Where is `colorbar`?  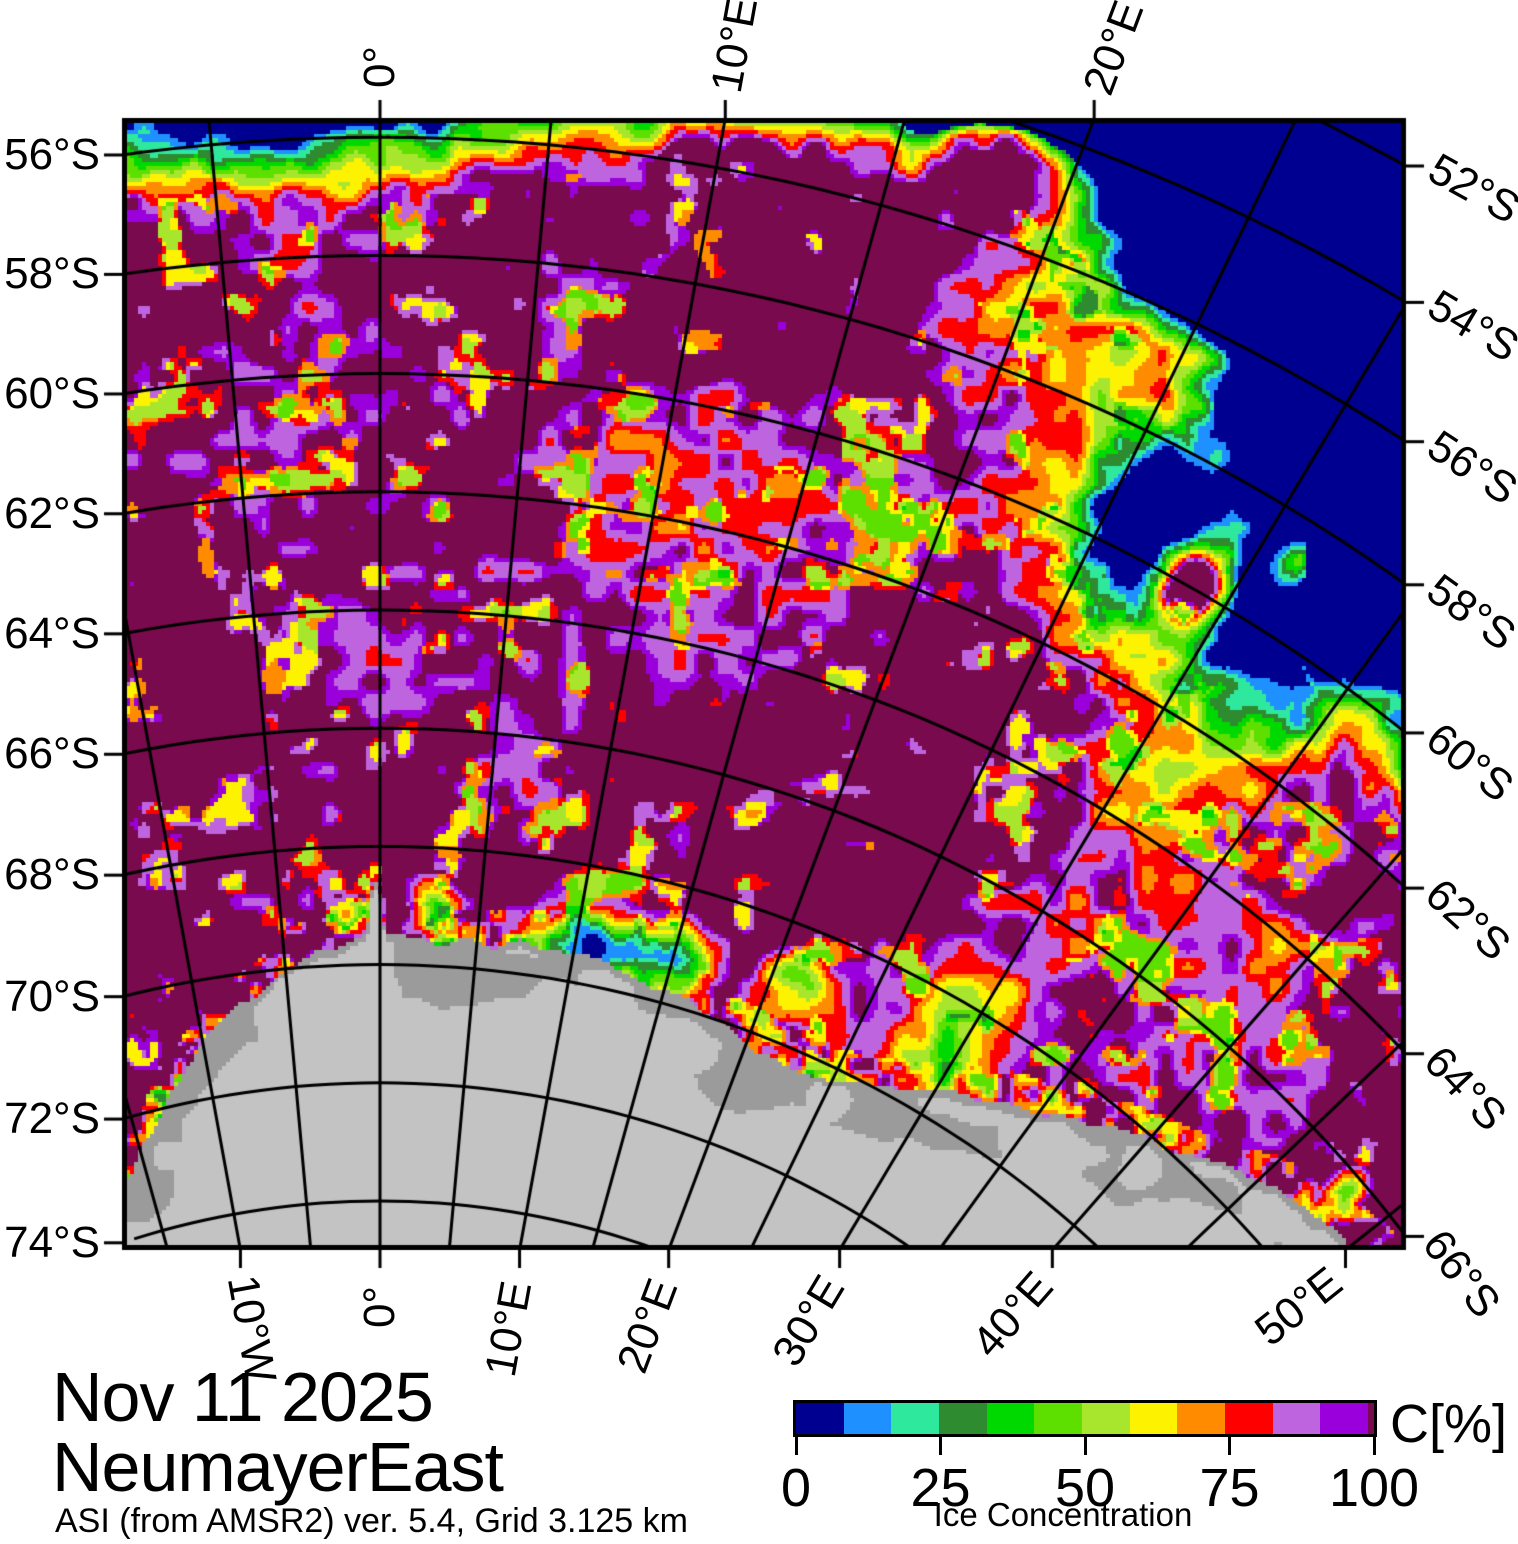
colorbar is located at coordinates (1085, 1418).